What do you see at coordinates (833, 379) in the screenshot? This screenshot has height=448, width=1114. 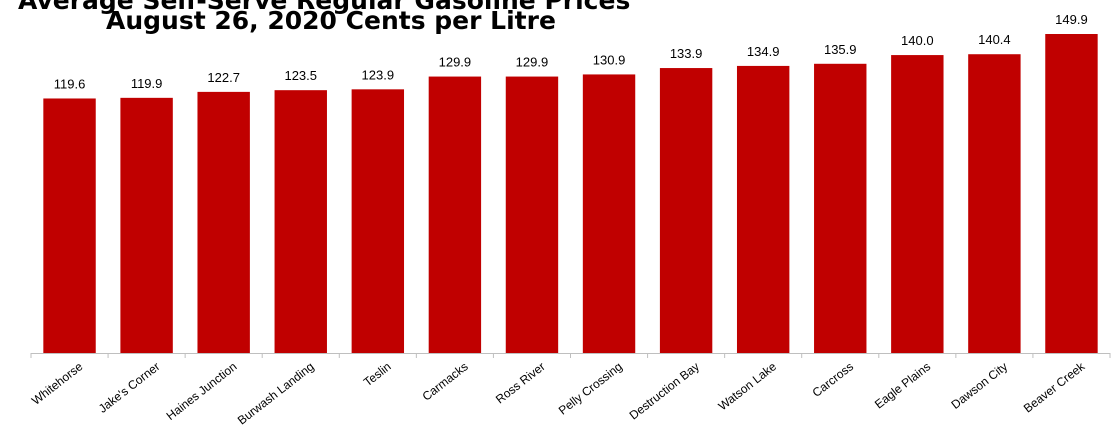 I see `category-label-carcross: Carcross` at bounding box center [833, 379].